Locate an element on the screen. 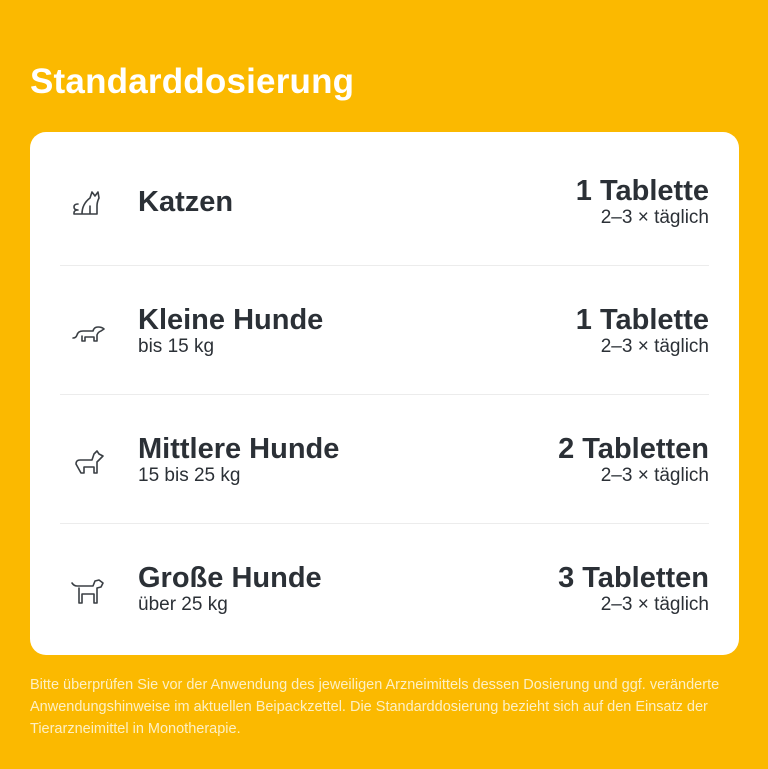  dosage-row-cats: Katzen 1 Tablette 2–3 × täglich is located at coordinates (384, 201).